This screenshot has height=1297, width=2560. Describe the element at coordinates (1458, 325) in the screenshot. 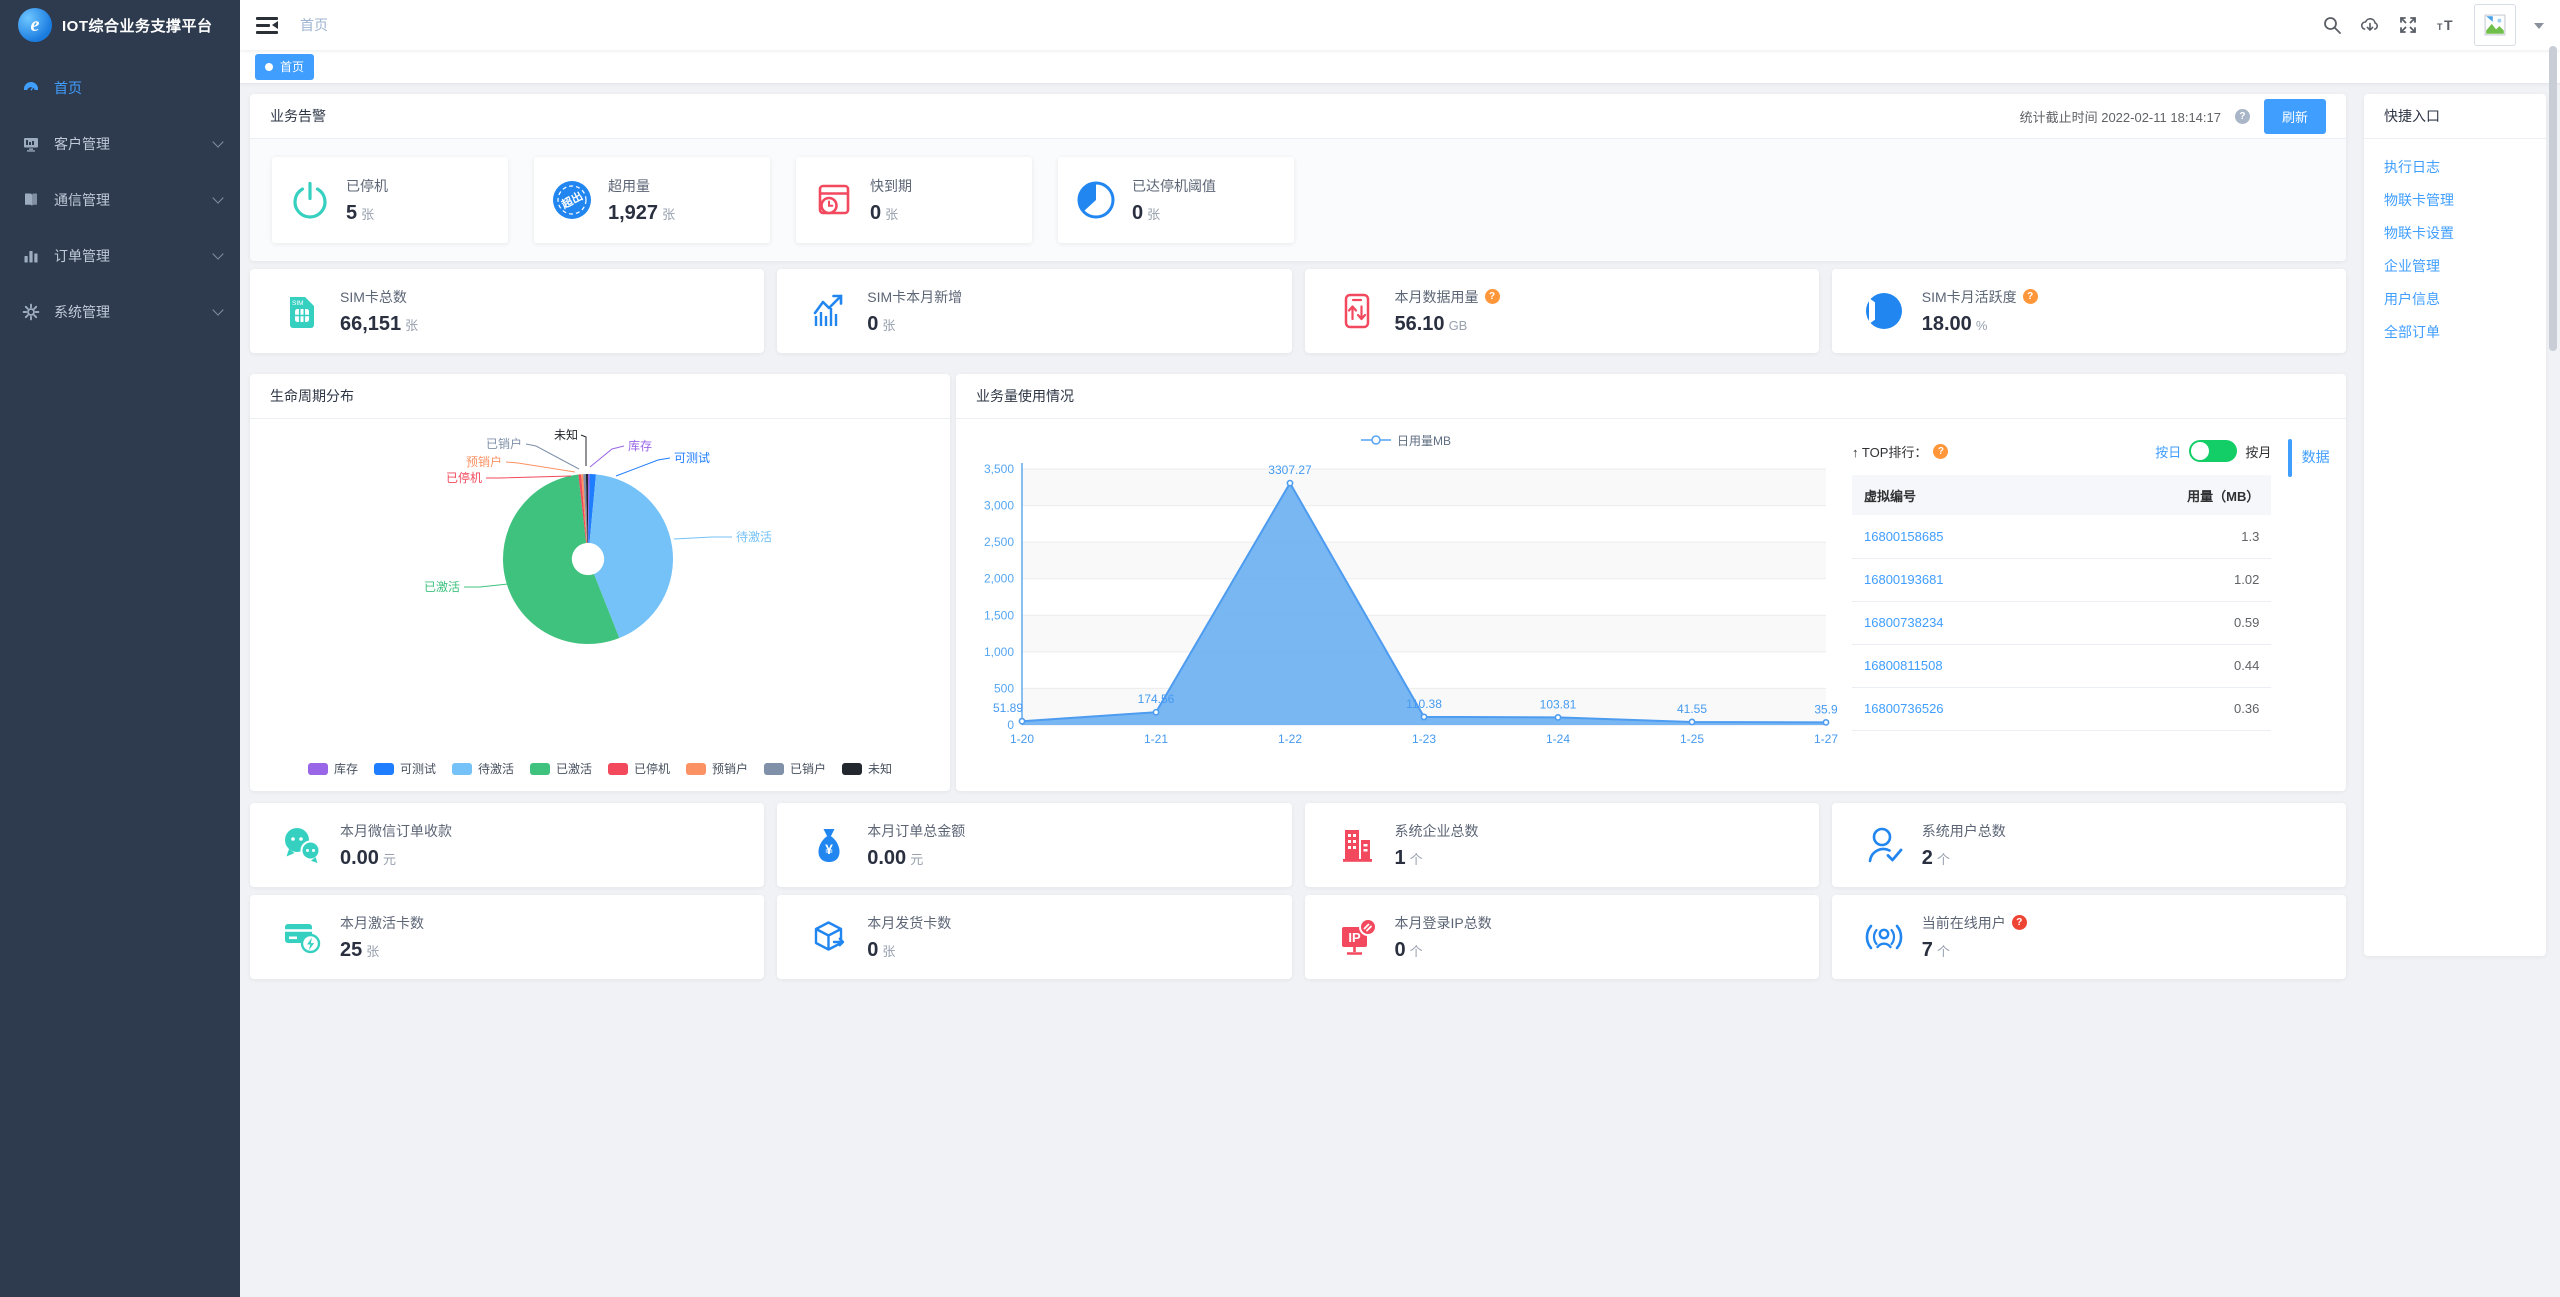

I see `stat-card-unit: GB` at that location.